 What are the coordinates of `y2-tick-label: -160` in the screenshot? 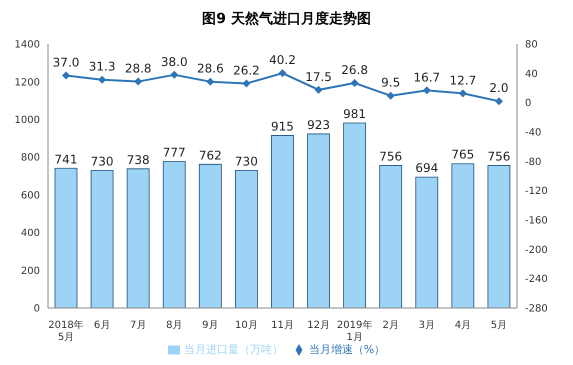 It's located at (536, 221).